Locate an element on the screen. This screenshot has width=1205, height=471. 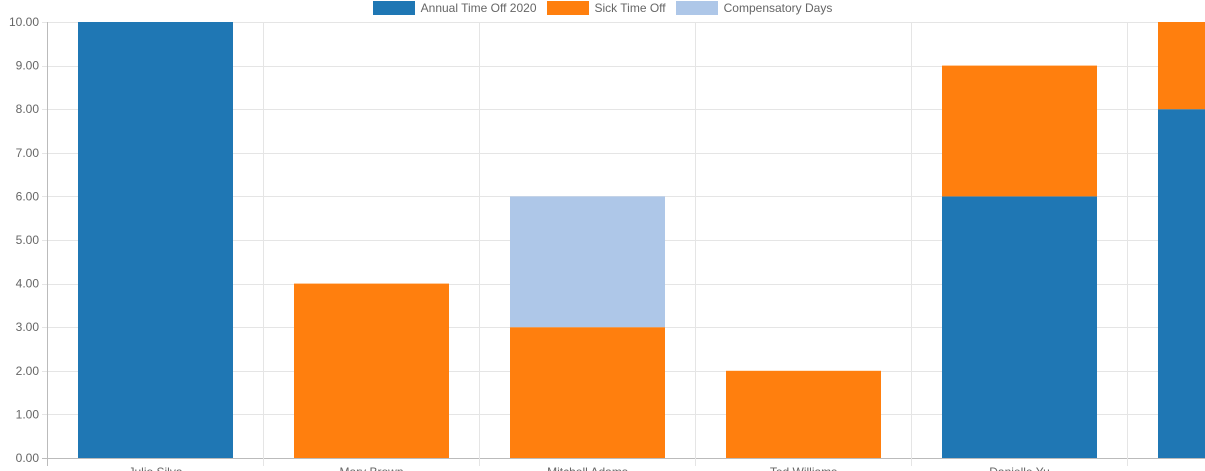
x-tick-label: Julio Silva is located at coordinates (155, 468).